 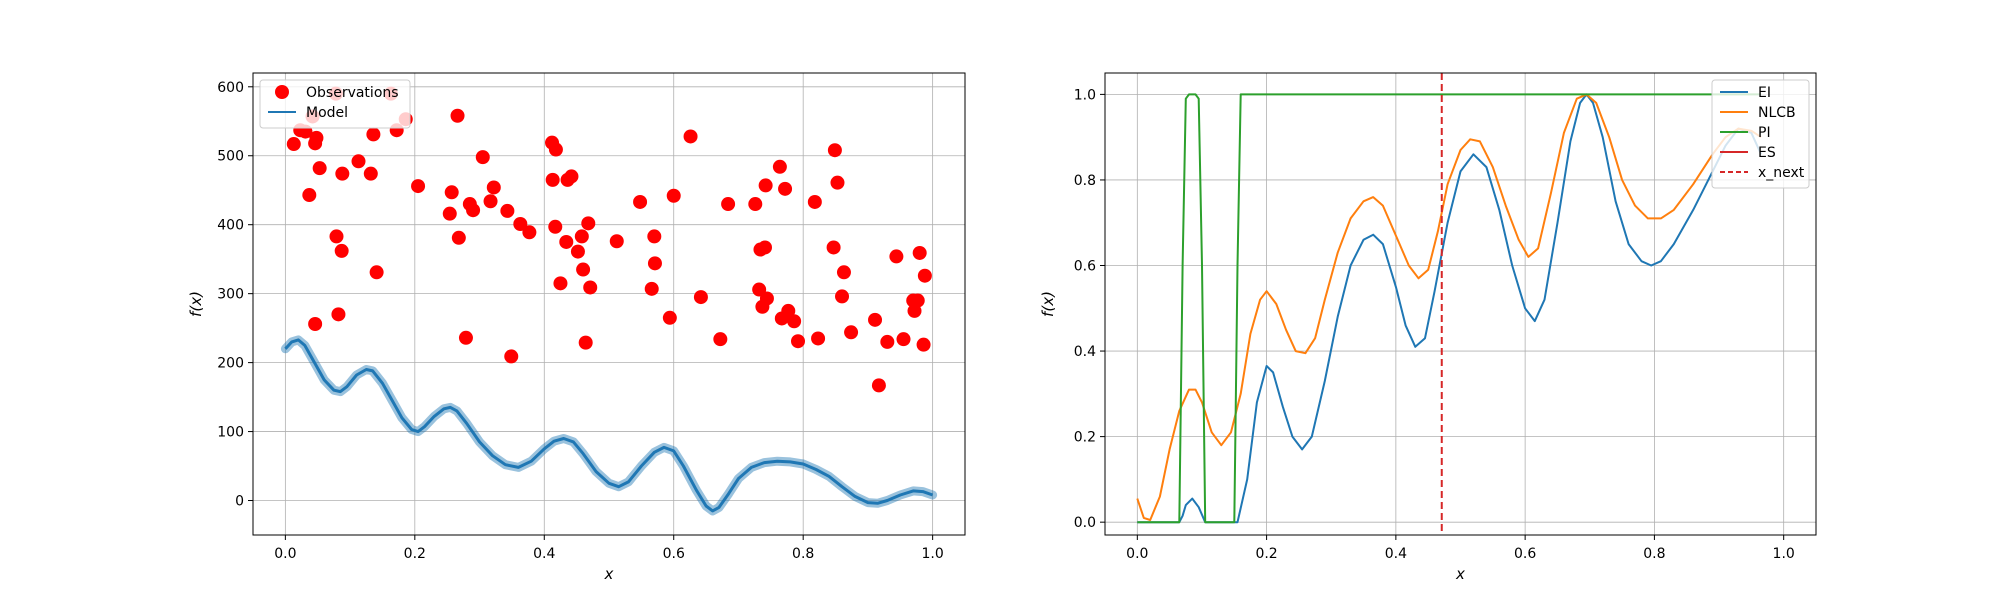 What do you see at coordinates (1767, 153) in the screenshot?
I see `legend-label: ES` at bounding box center [1767, 153].